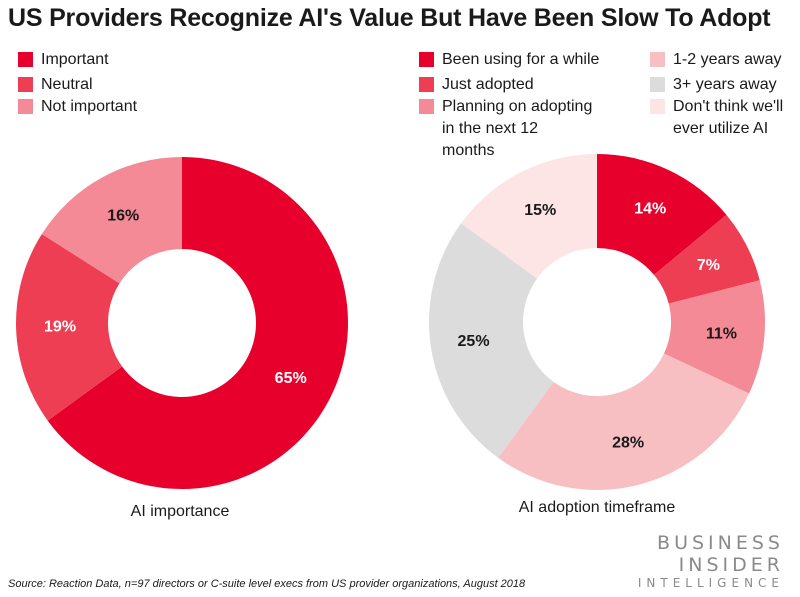  Describe the element at coordinates (123, 216) in the screenshot. I see `slice-label-not-important: 16%` at that location.